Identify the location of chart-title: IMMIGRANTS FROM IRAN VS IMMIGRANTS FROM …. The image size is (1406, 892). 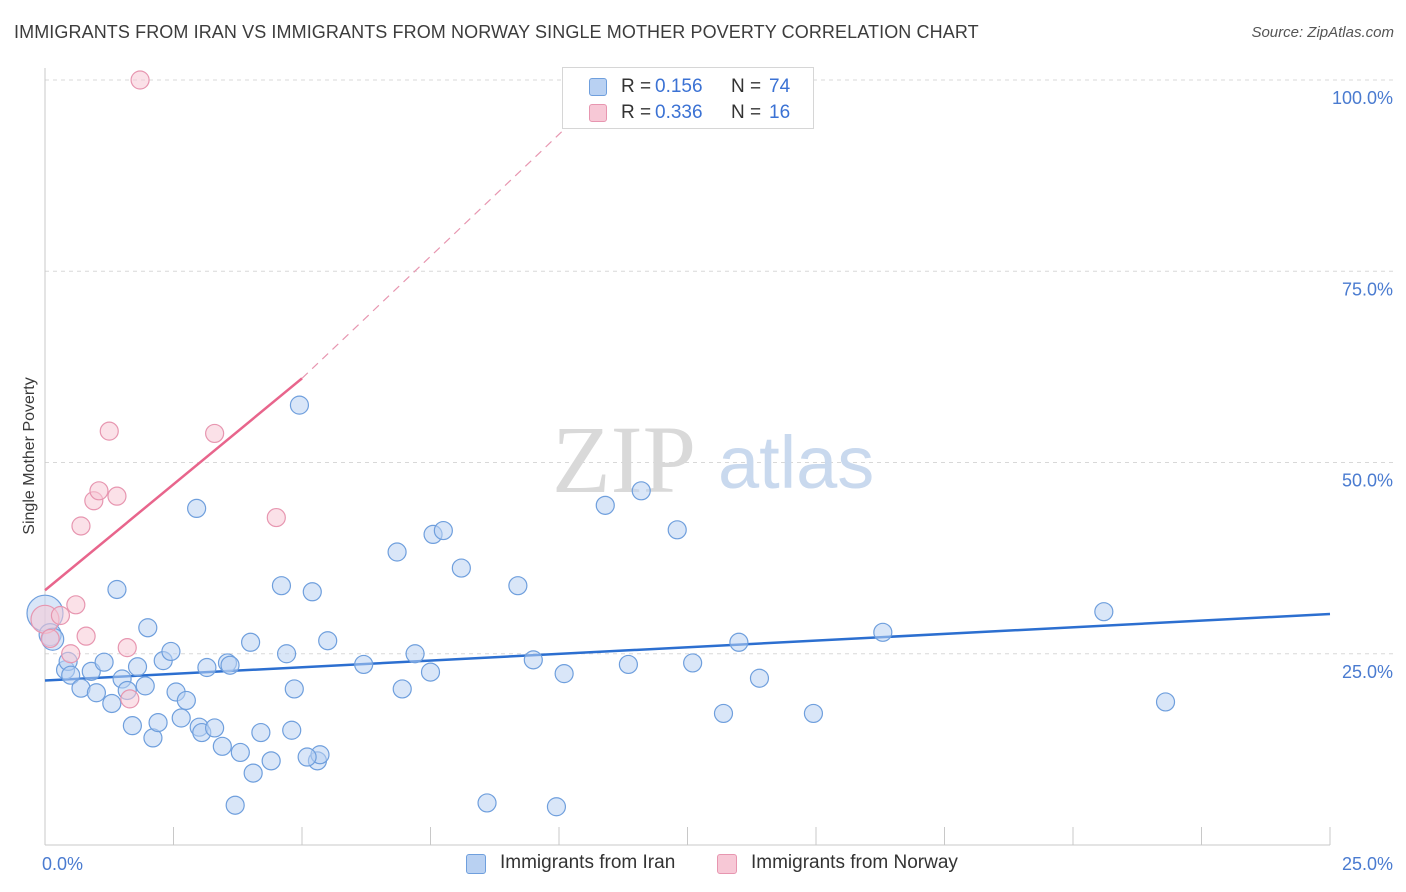
(496, 32).